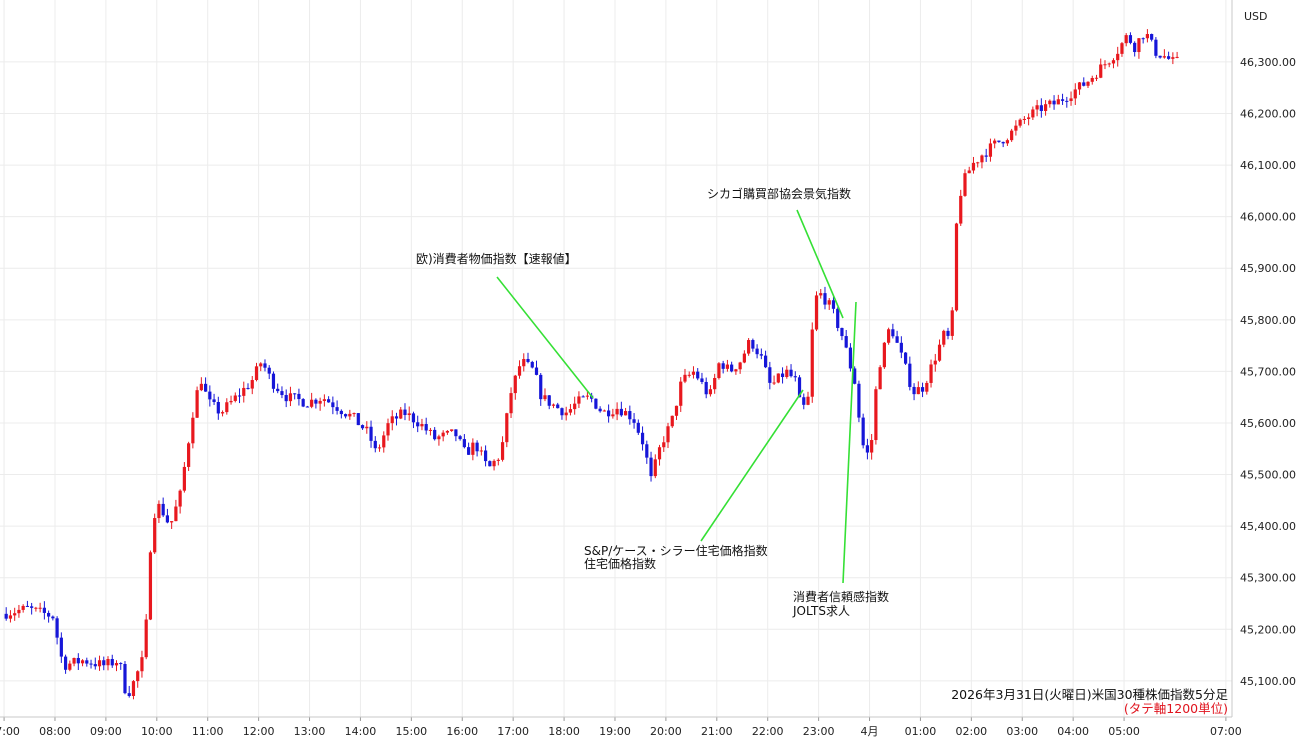  What do you see at coordinates (615, 731) in the screenshot?
I see `x-tick-label: 19:00` at bounding box center [615, 731].